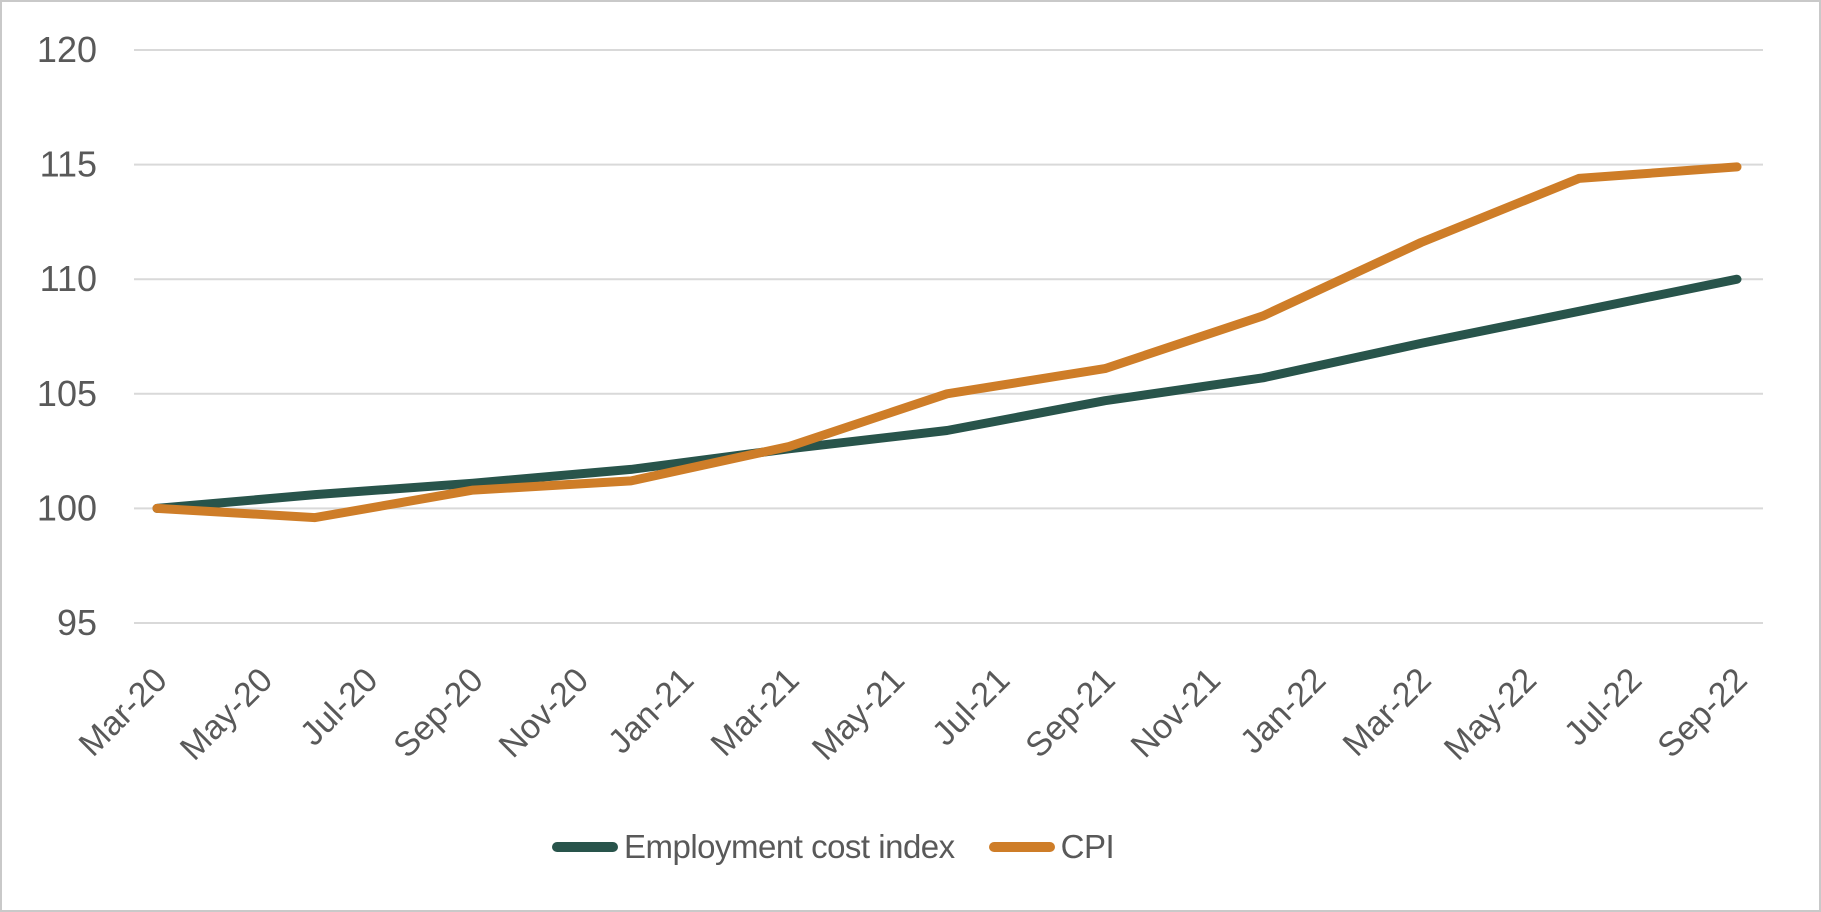  Describe the element at coordinates (226, 714) in the screenshot. I see `x-axis-label-May-20: May-20` at that location.